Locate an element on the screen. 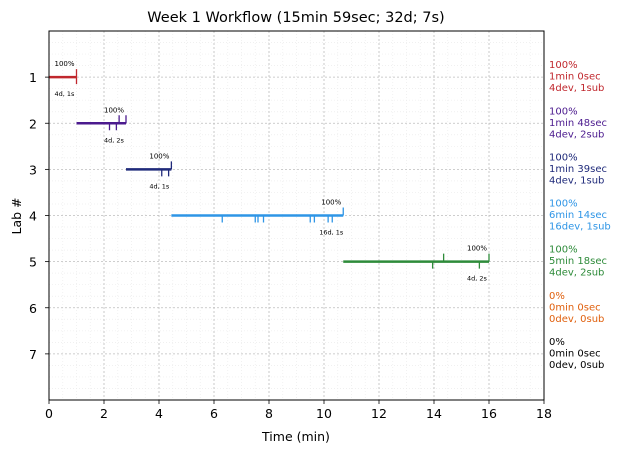 This screenshot has height=457, width=627. lab-5-summary-line: 5min 18sec is located at coordinates (578, 261).